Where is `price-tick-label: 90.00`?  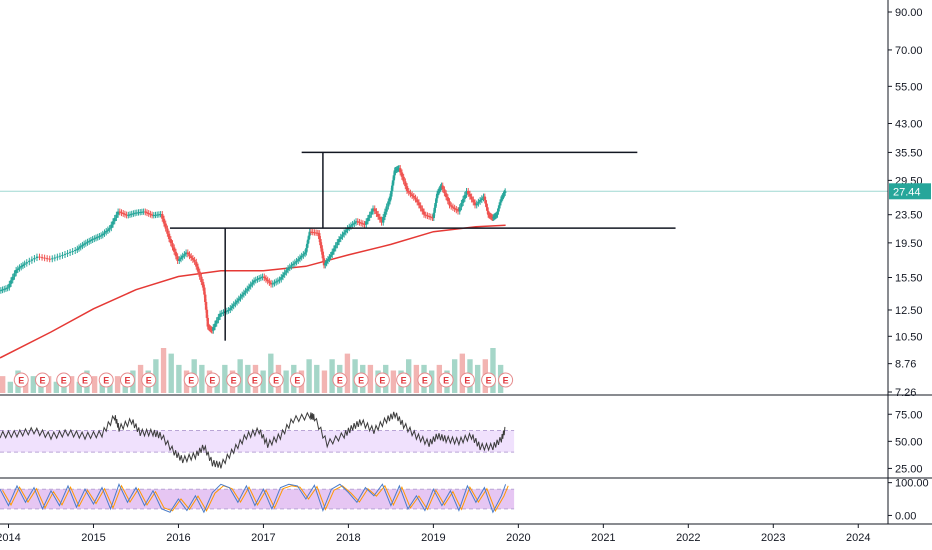 price-tick-label: 90.00 is located at coordinates (909, 13).